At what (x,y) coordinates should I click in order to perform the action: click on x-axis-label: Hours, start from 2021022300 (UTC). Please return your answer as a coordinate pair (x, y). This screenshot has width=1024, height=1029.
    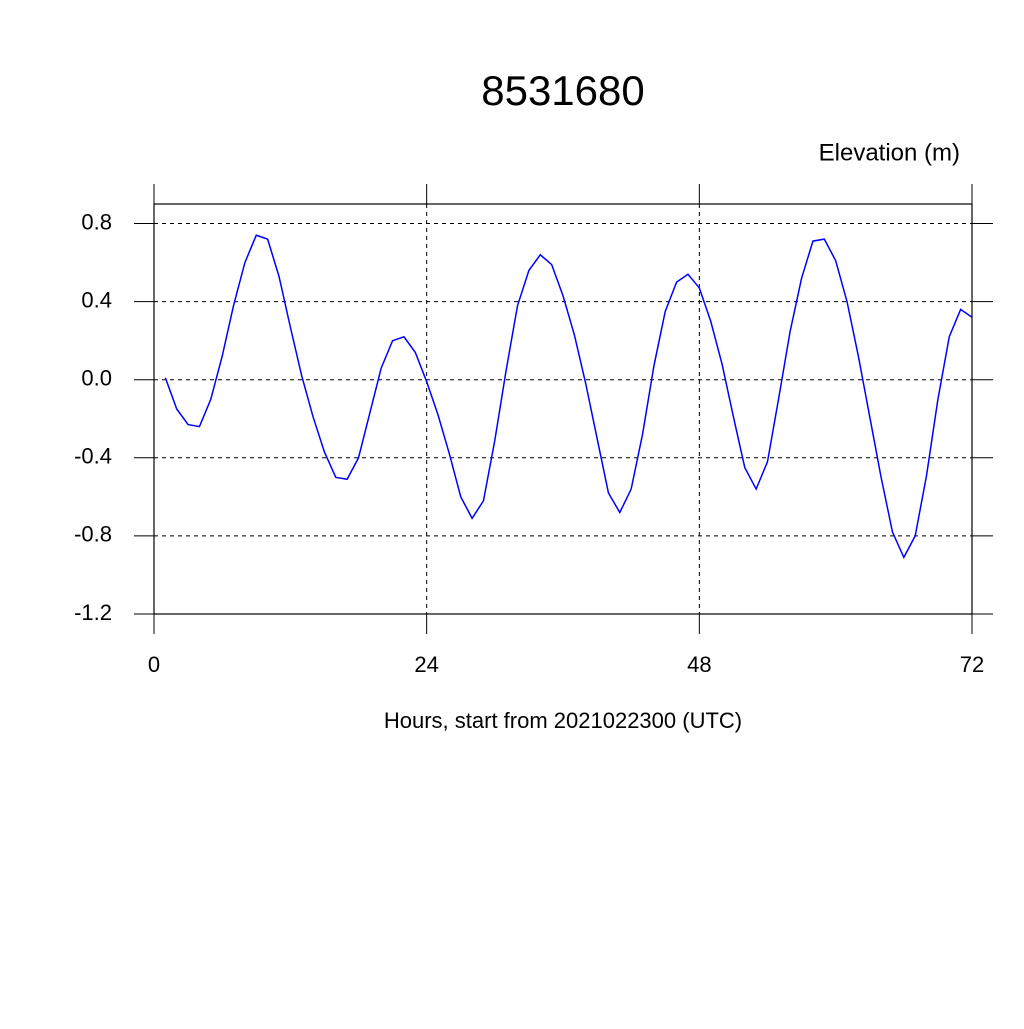
    Looking at the image, I should click on (563, 720).